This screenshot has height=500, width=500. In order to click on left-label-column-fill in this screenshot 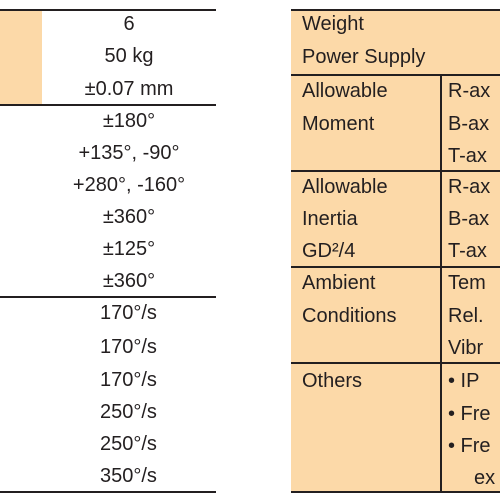, I will do `click(21, 57)`.